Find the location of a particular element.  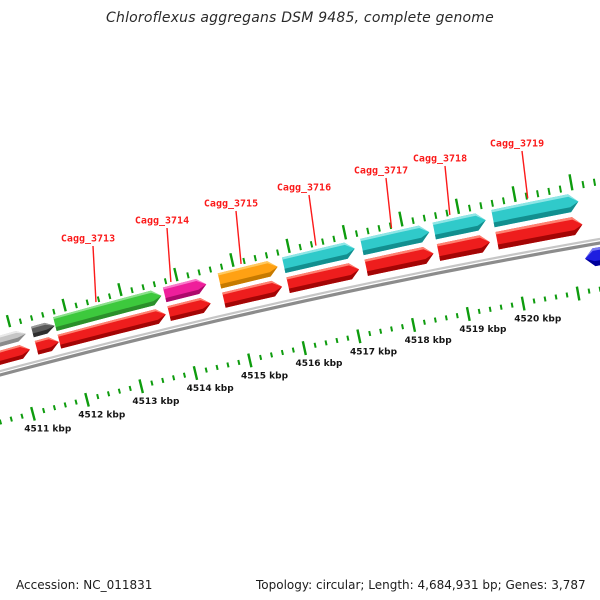

gene-arrow-Cagg_3719-bevel is located at coordinates (540, 237).